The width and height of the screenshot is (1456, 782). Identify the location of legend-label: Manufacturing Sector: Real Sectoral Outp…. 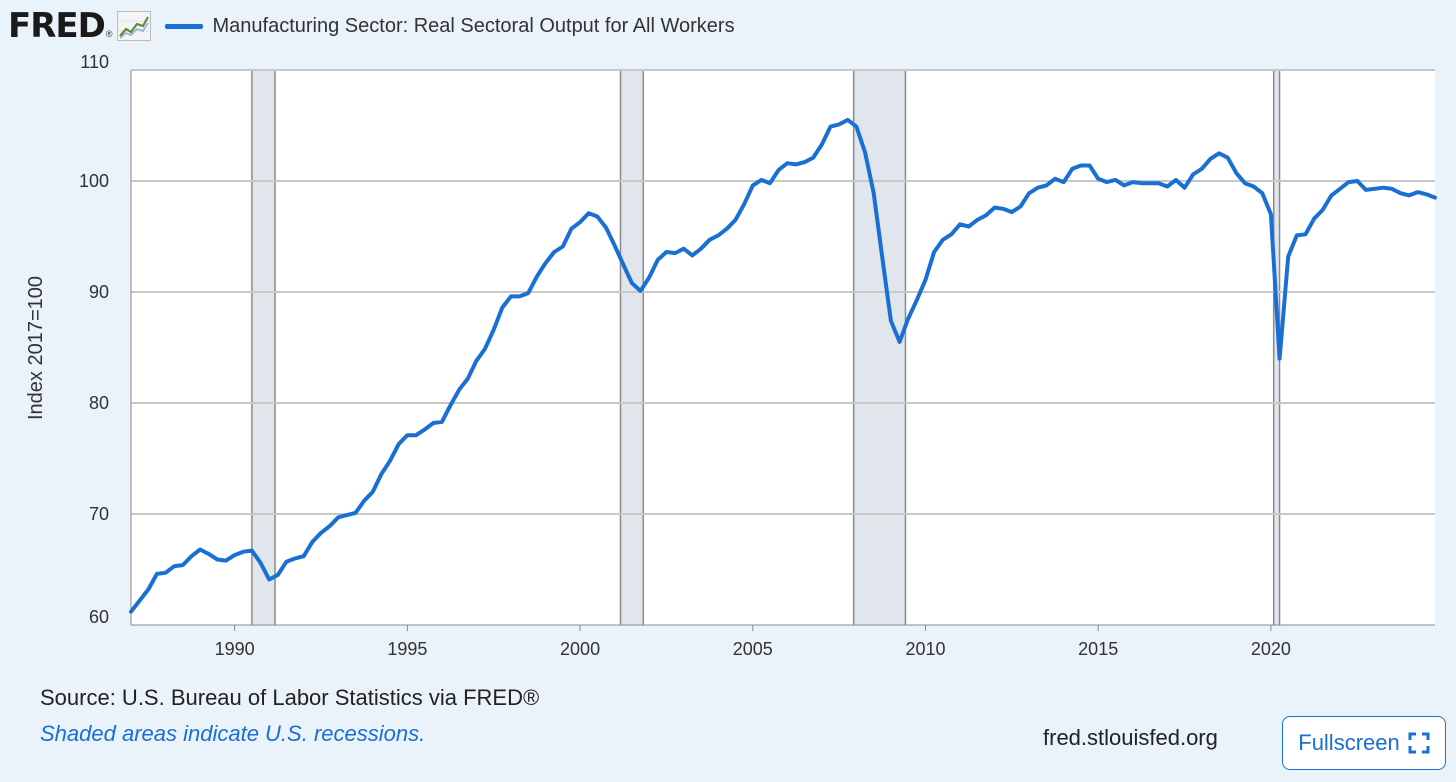
(473, 25).